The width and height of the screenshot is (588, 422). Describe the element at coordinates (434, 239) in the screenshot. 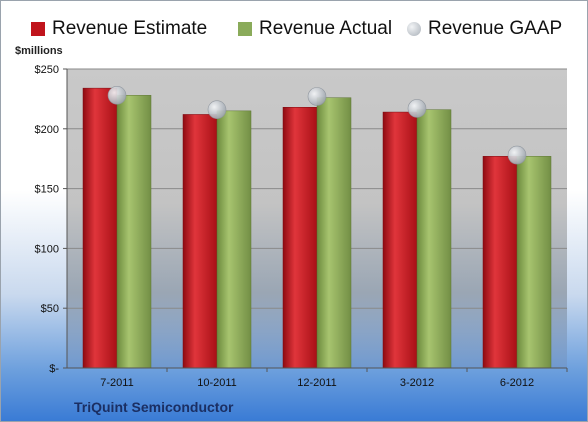

I see `bar-revenue-actual-3-2012` at that location.